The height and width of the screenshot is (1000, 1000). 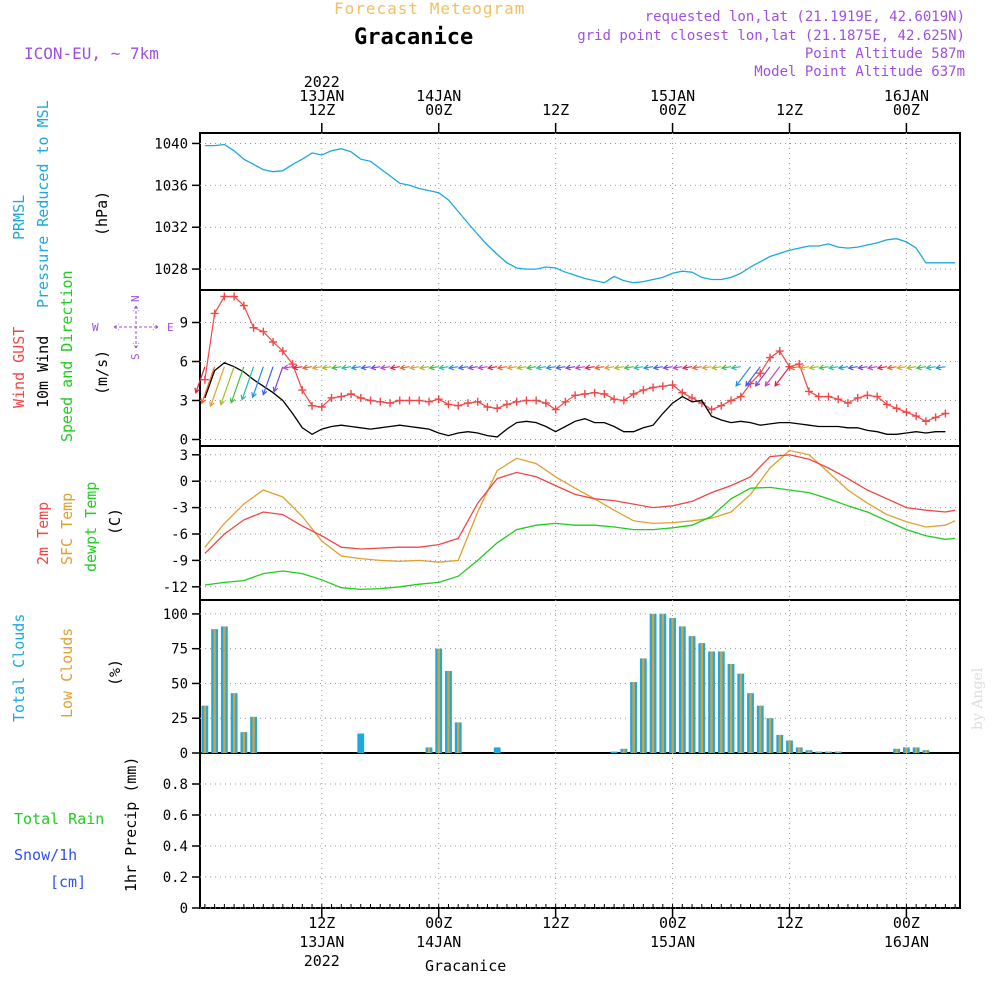 What do you see at coordinates (580, 538) in the screenshot?
I see `dewpt-line` at bounding box center [580, 538].